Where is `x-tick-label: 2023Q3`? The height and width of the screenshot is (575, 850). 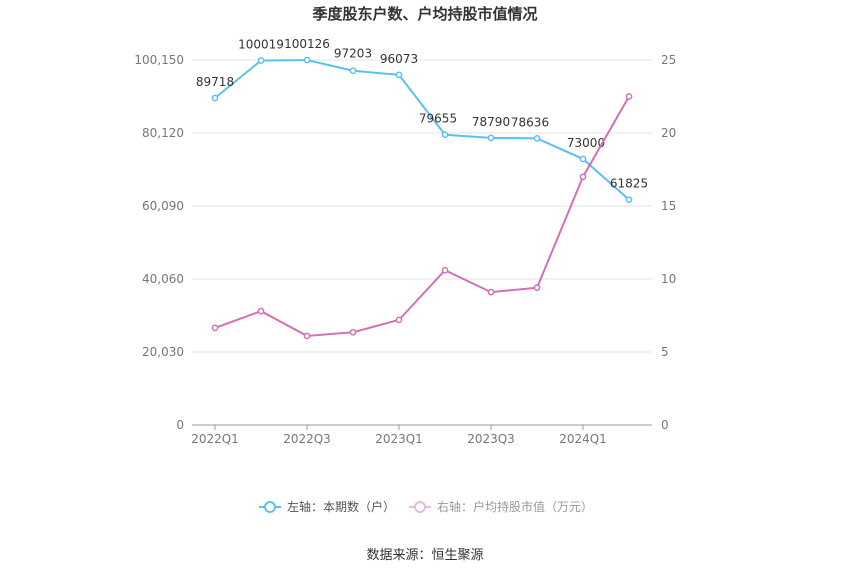
x-tick-label: 2023Q3 is located at coordinates (491, 439).